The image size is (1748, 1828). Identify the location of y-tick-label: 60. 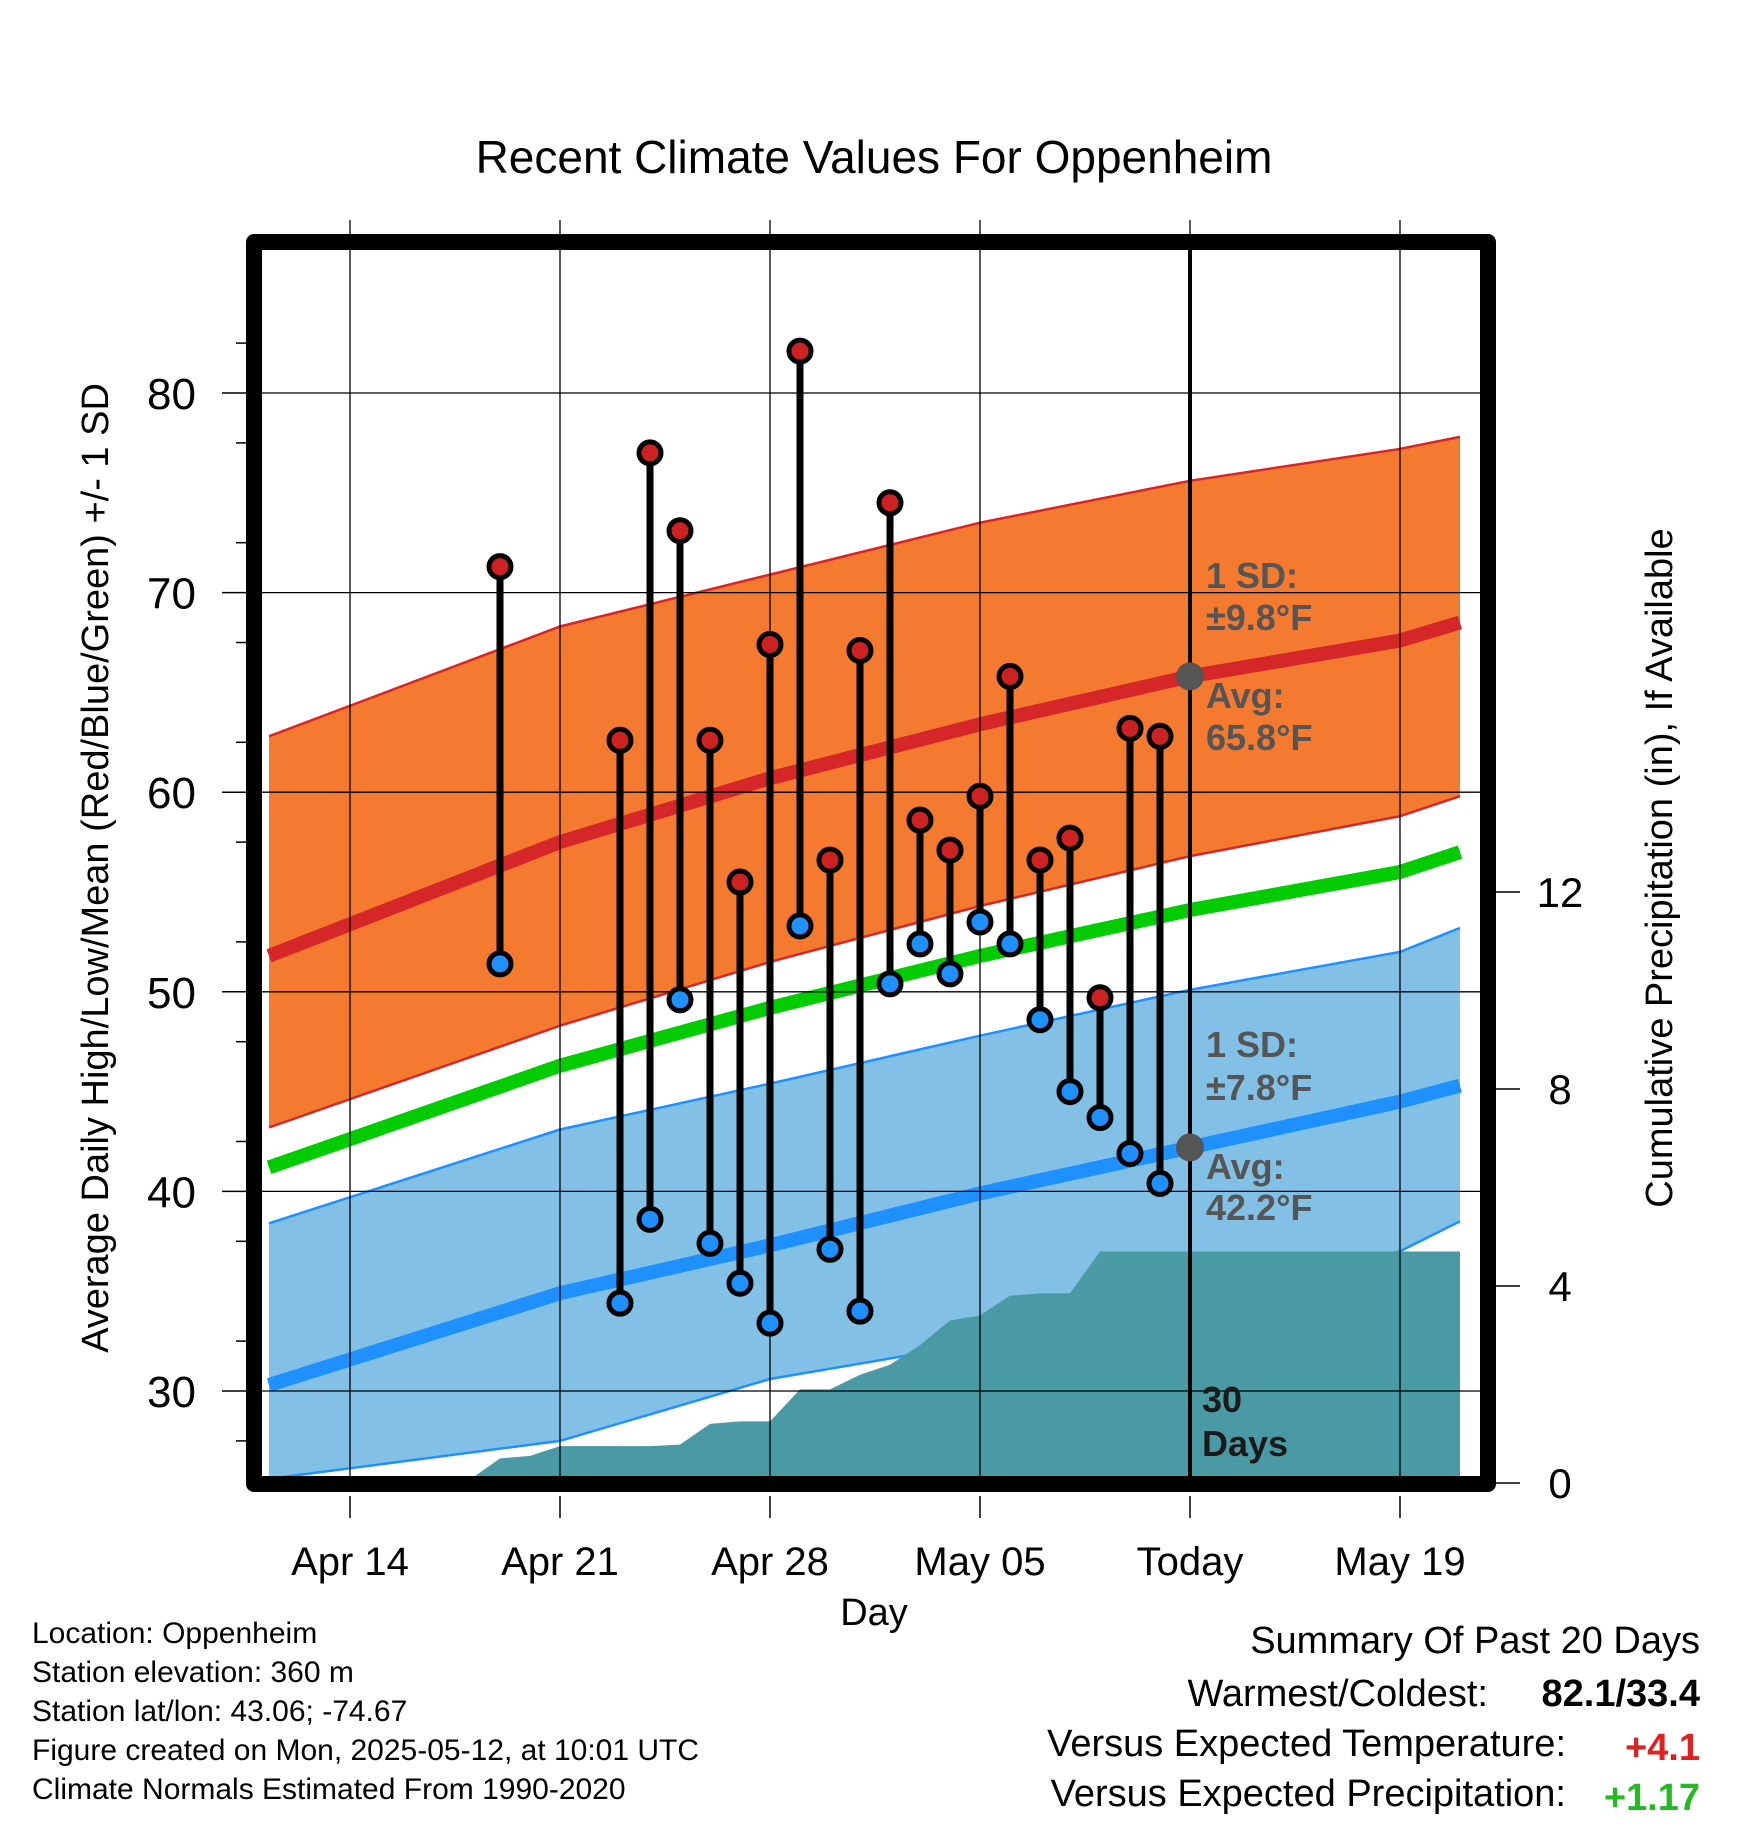
(171, 793).